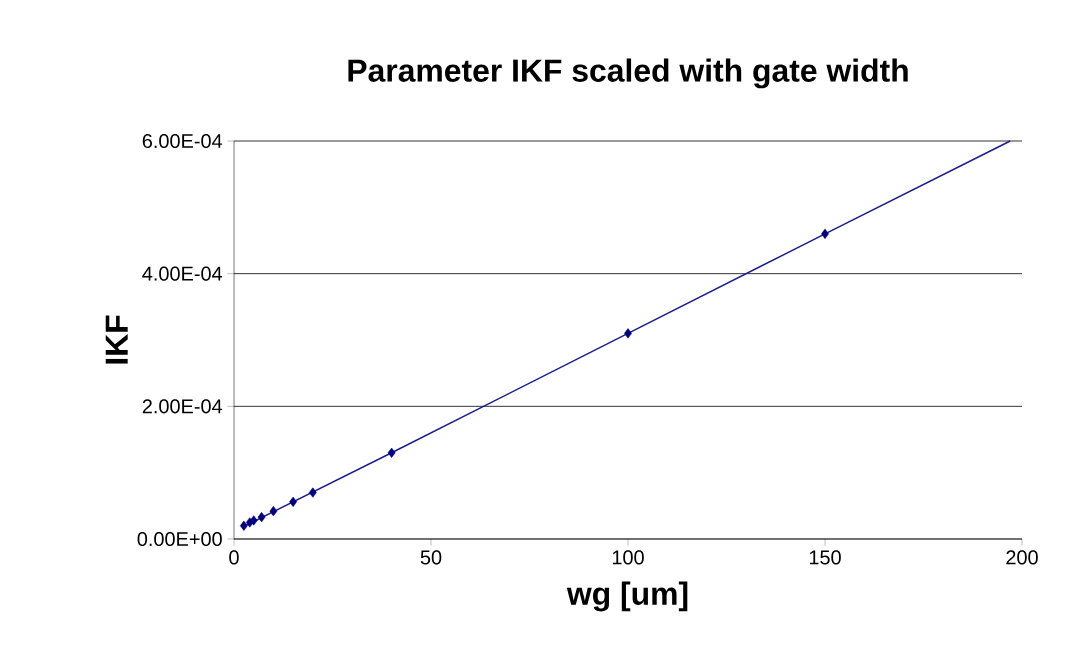 Image resolution: width=1076 pixels, height=658 pixels. I want to click on y-tick-label: 4.00E-04, so click(182, 273).